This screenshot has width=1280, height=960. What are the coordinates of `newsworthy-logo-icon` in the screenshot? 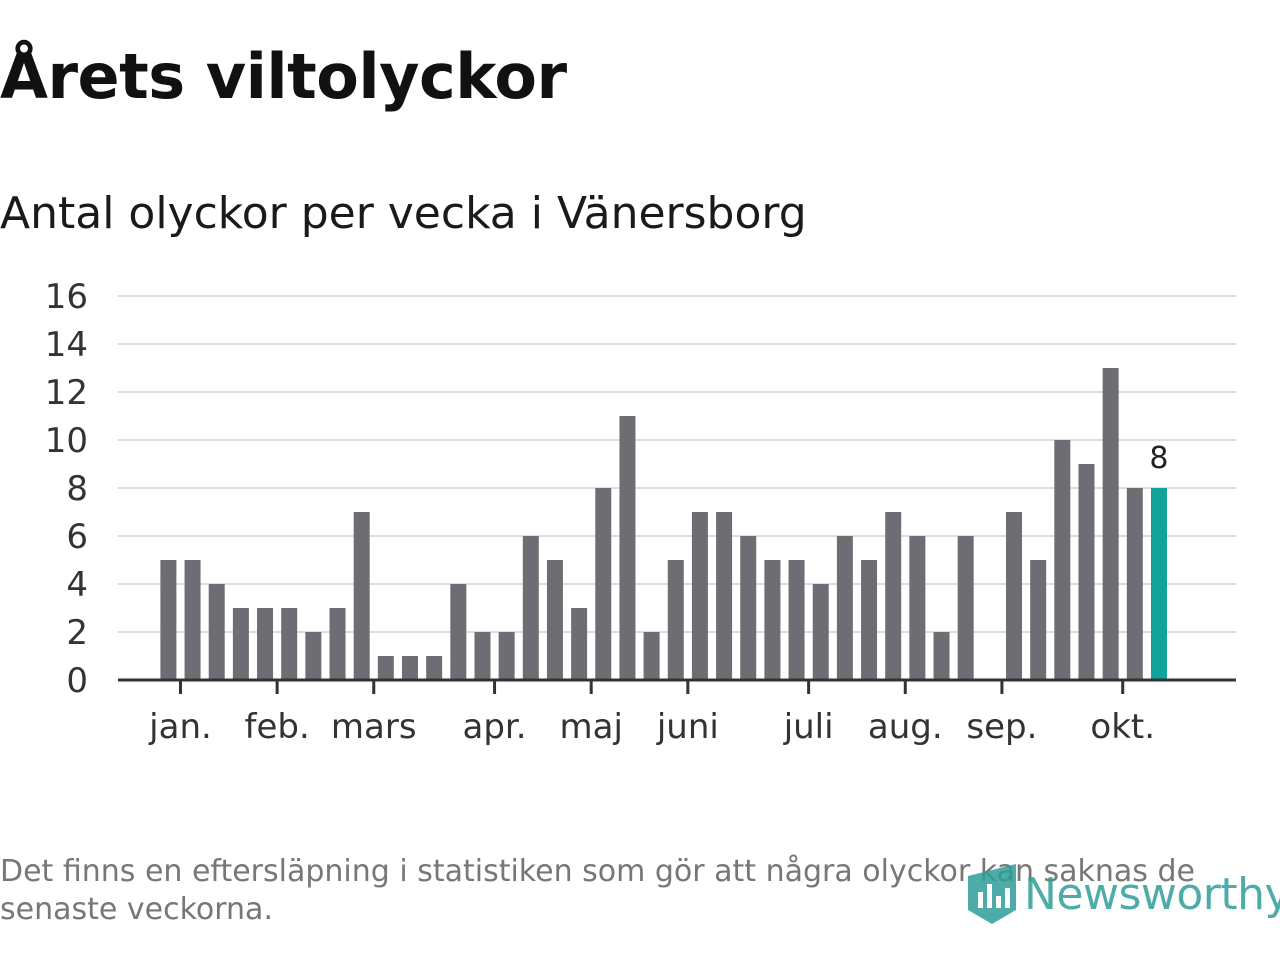 It's located at (992, 894).